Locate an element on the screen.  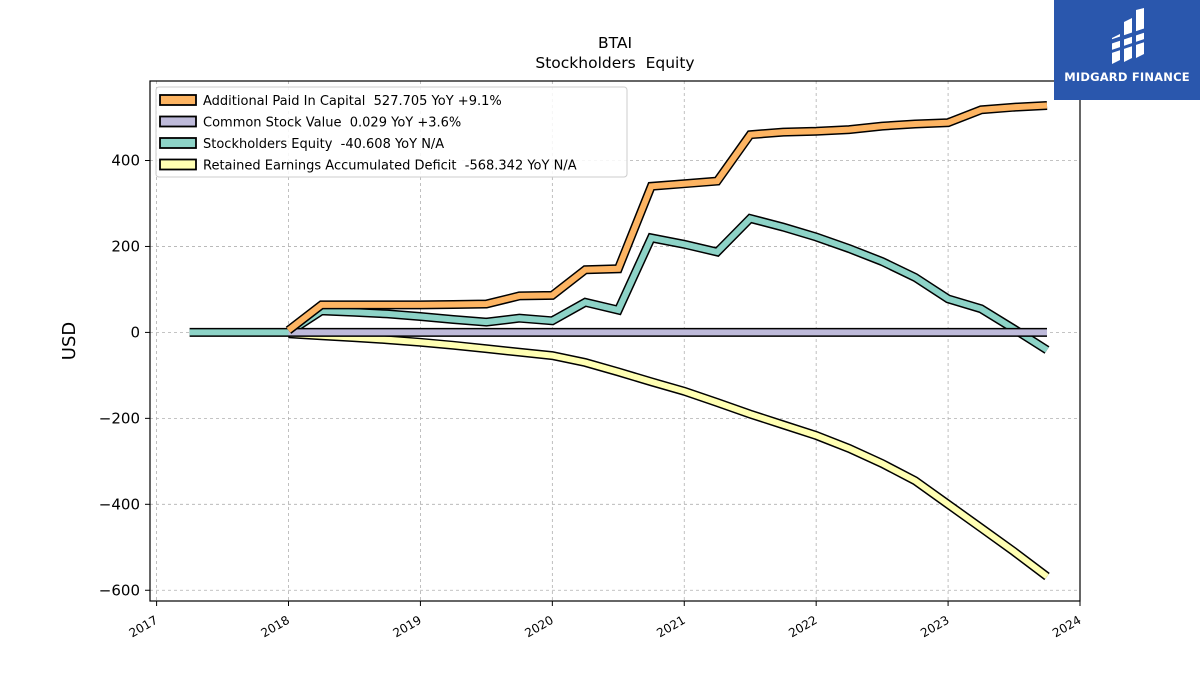
legend-box is located at coordinates (391, 132).